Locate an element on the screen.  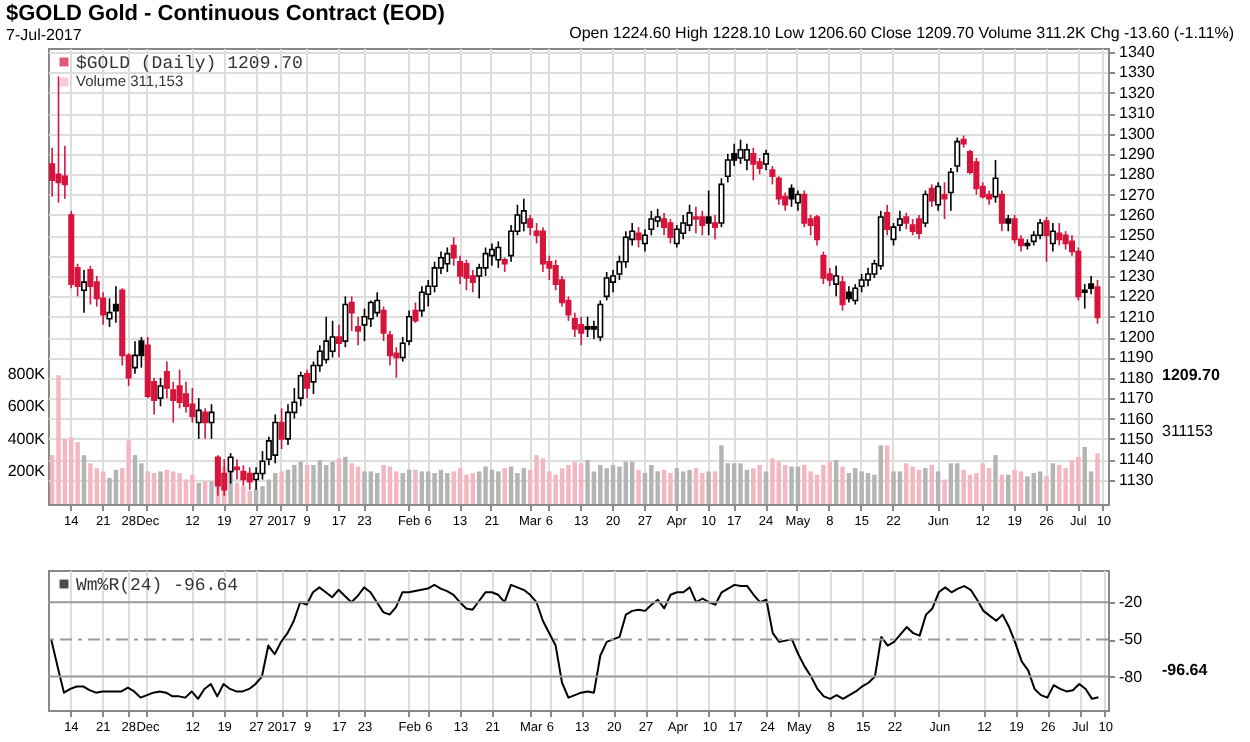
y-tick-label: 1210 is located at coordinates (1137, 316).